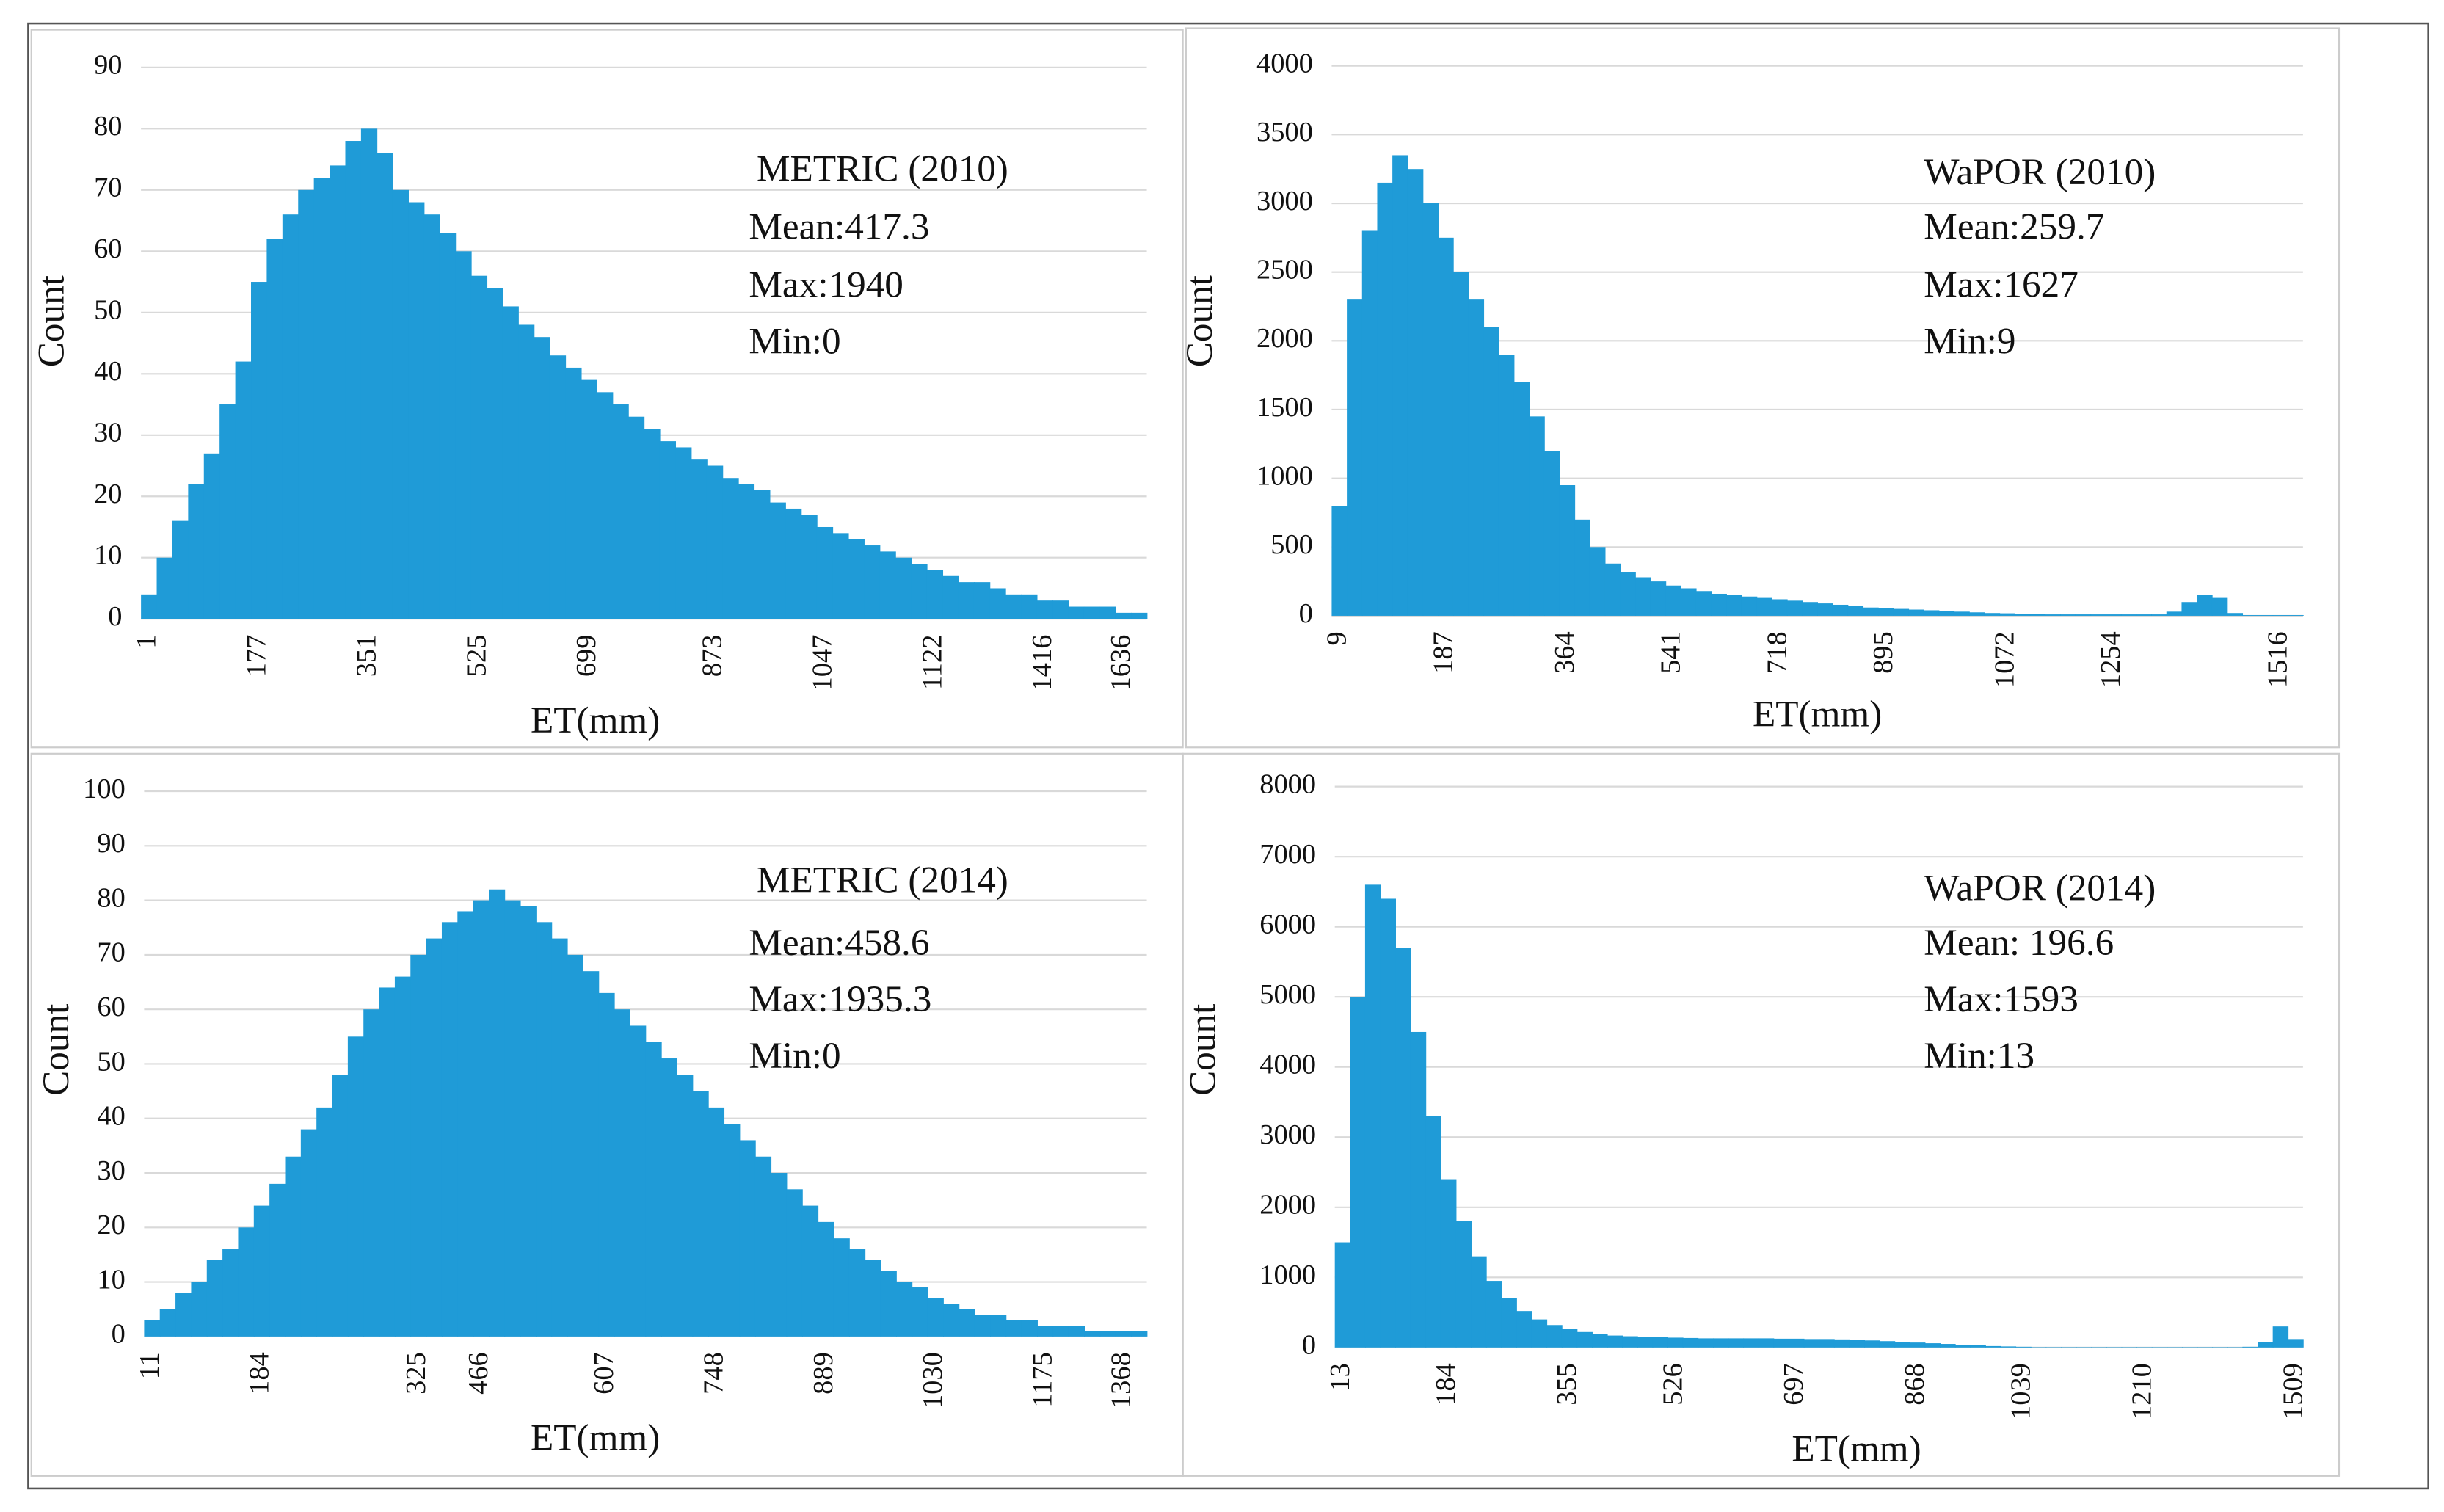  What do you see at coordinates (108, 494) in the screenshot?
I see `y-tick-label: 20` at bounding box center [108, 494].